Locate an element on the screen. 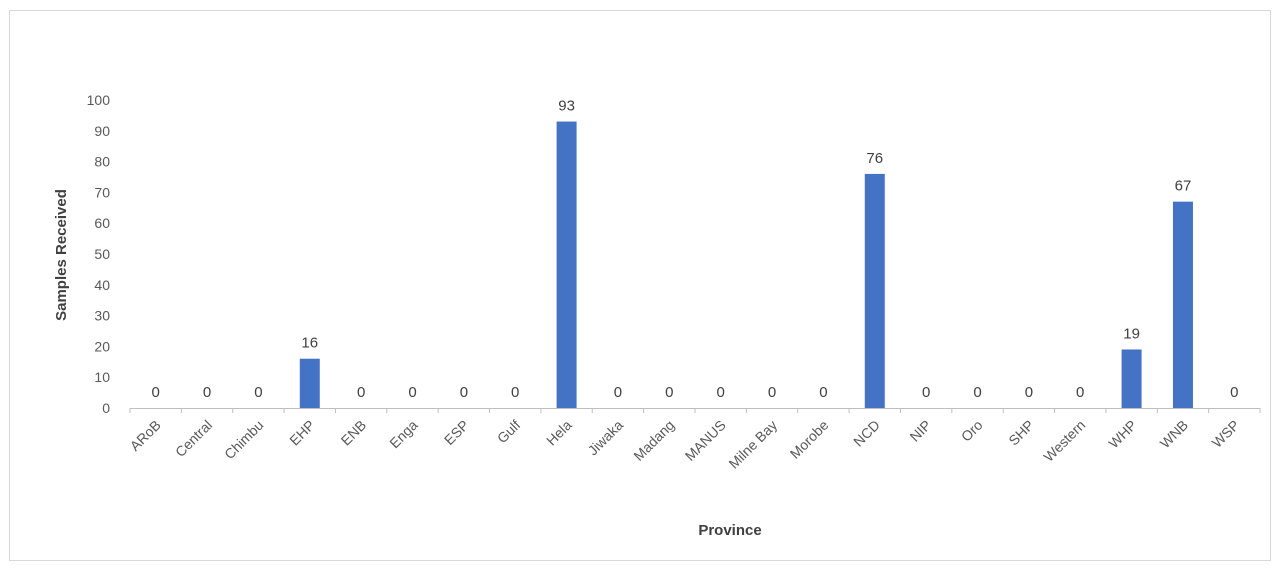 The height and width of the screenshot is (568, 1278). x-tick-label: Milne Bay is located at coordinates (752, 444).